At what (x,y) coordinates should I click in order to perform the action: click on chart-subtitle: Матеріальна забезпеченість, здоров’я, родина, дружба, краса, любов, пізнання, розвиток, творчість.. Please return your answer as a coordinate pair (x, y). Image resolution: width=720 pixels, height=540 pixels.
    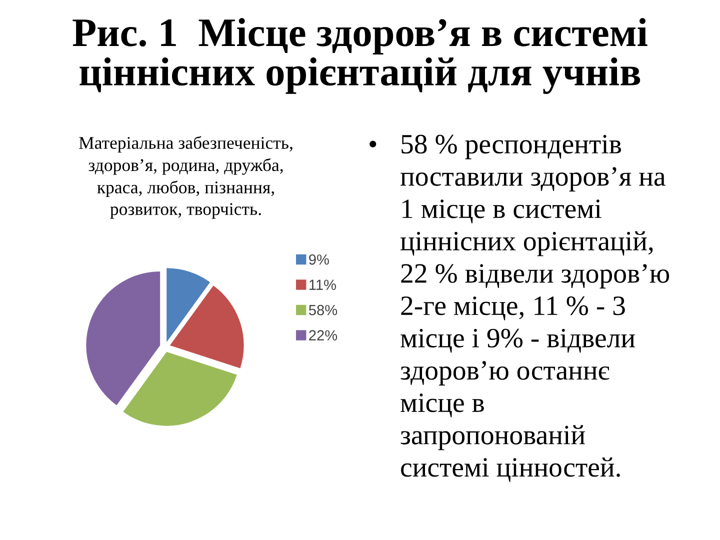
    Looking at the image, I should click on (185, 177).